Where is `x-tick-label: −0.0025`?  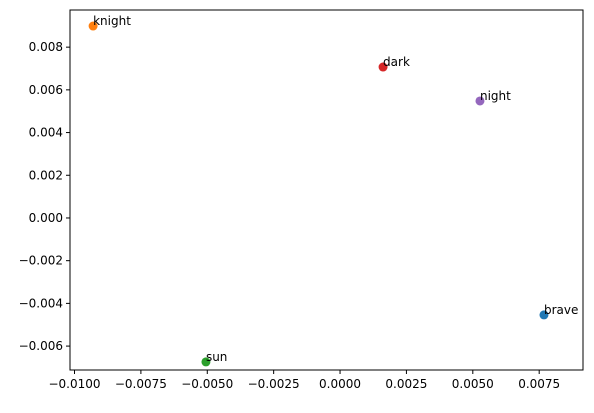 x-tick-label: −0.0025 is located at coordinates (274, 384).